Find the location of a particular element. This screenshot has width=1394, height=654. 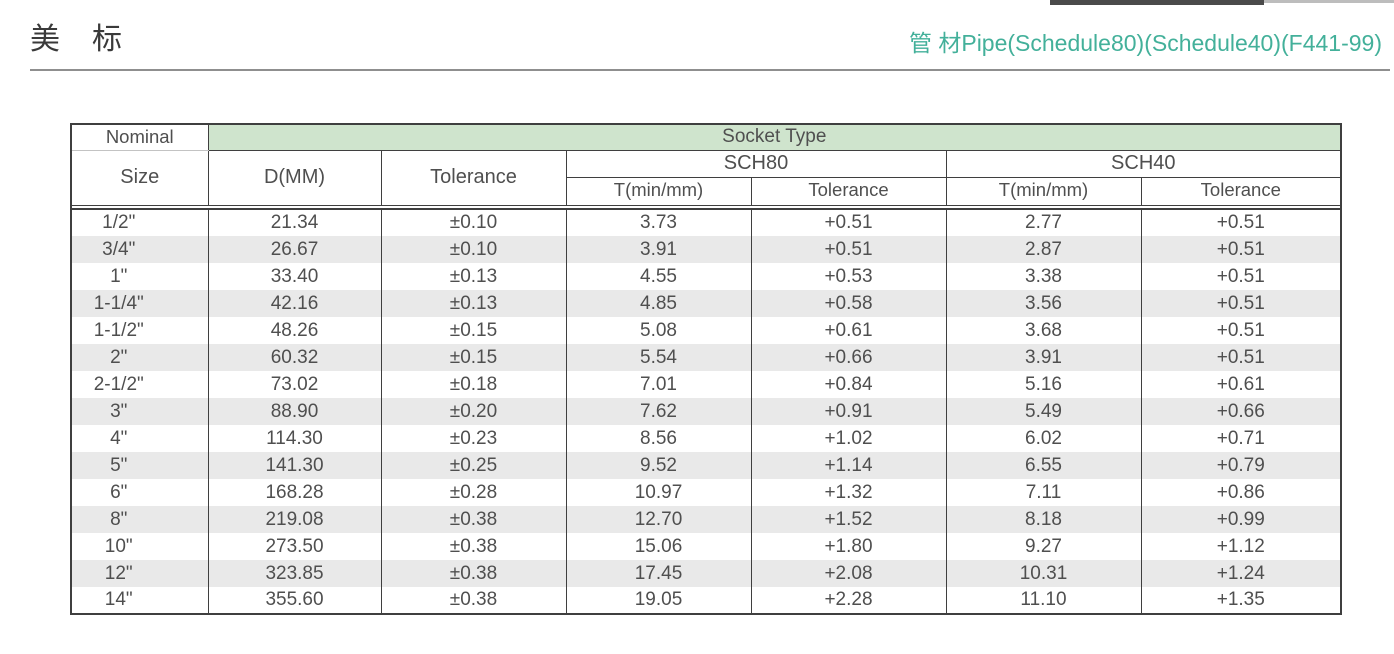

table-row: 2-1/2" 73.02 ±0.18 7.01 +0.84 5.16 +0.61 is located at coordinates (706, 384).